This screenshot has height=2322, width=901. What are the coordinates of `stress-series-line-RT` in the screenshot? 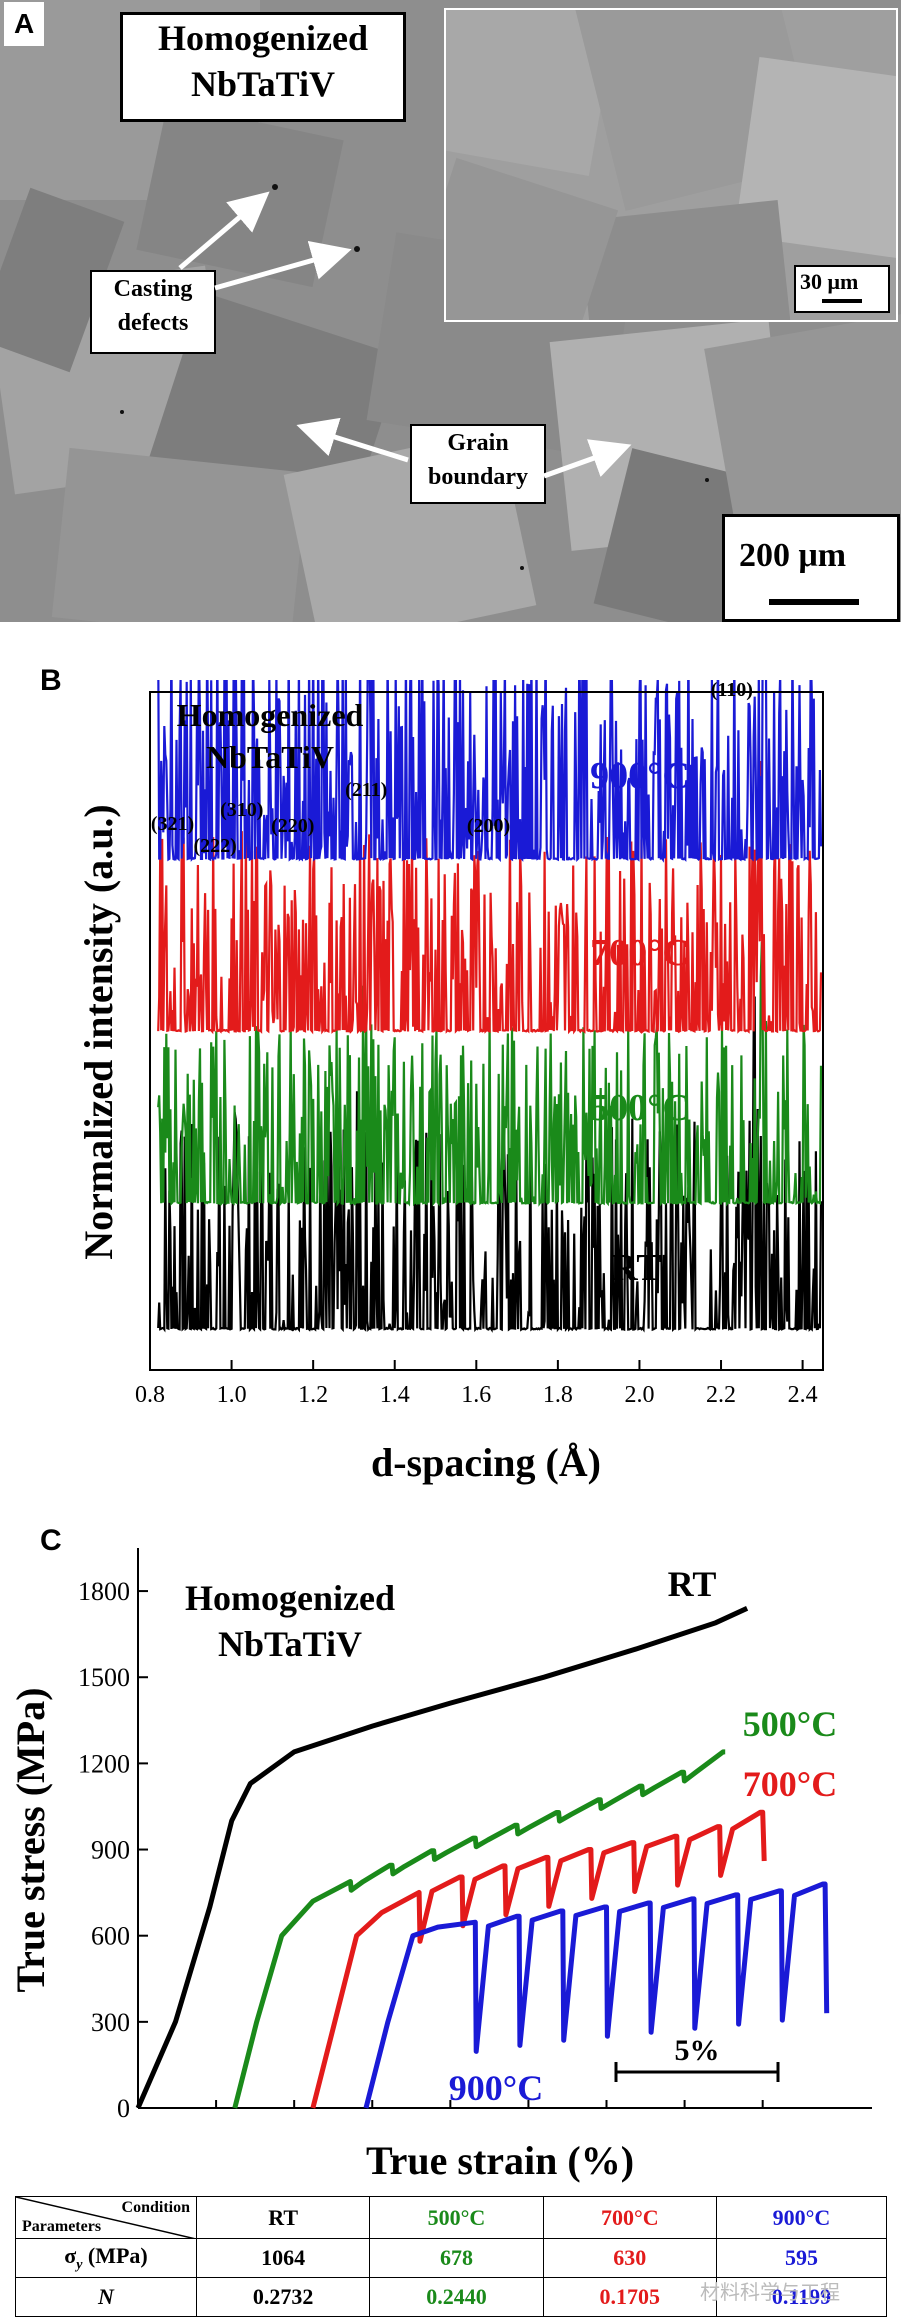 It's located at (442, 1857).